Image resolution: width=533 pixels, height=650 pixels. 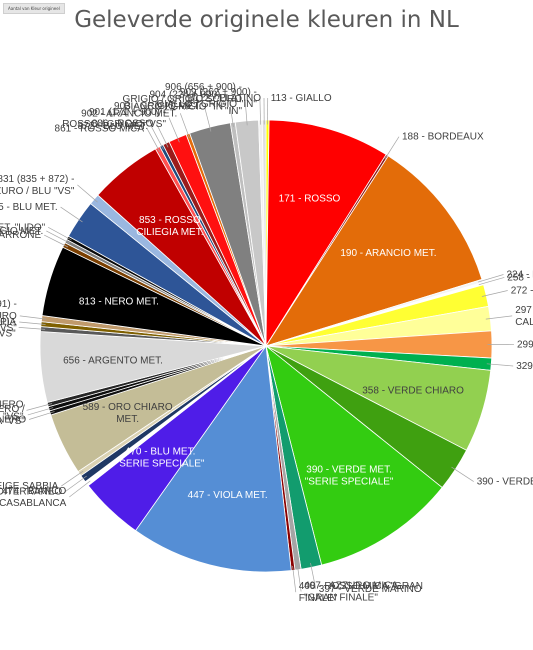 What do you see at coordinates (87, 193) in the screenshot?
I see `leader-line-831-835-872-azzuro-blu-vs` at bounding box center [87, 193].